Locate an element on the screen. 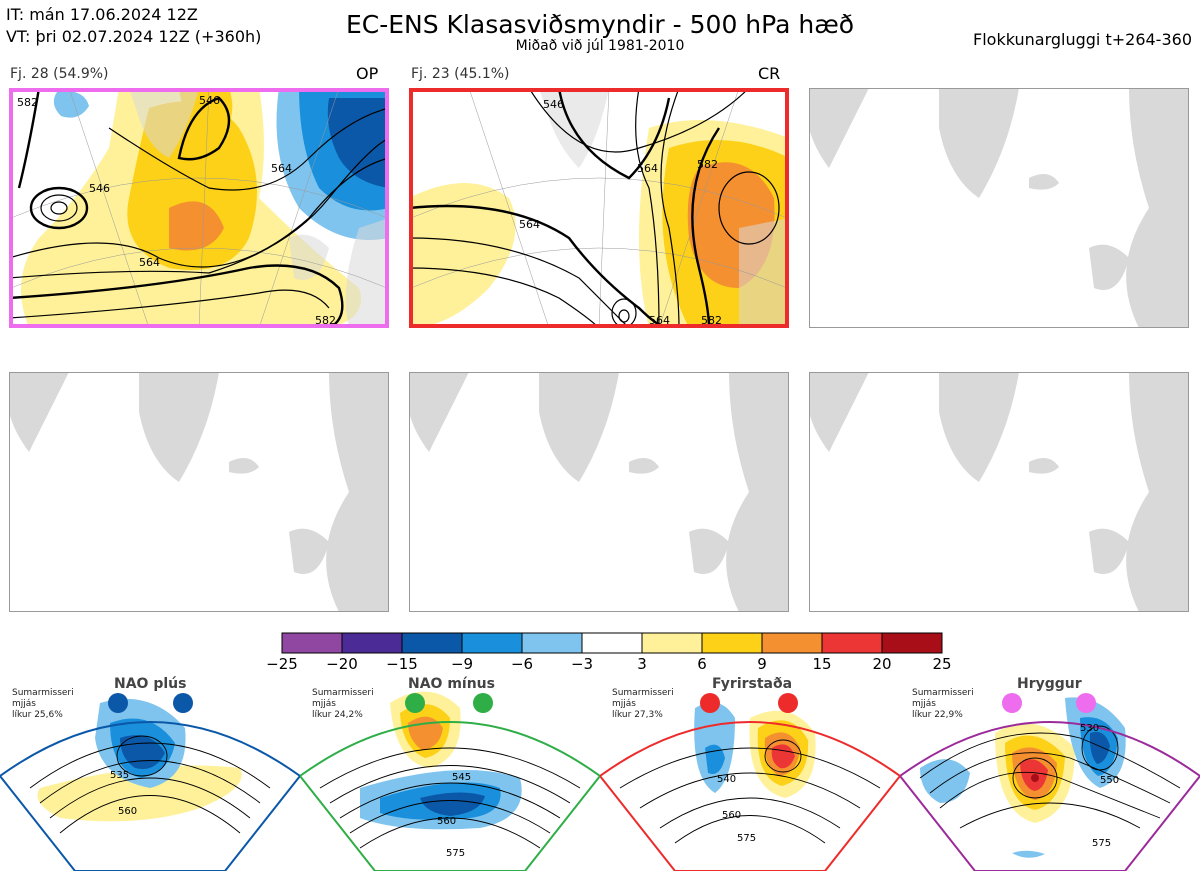  page-title: EC-ENS Klasasviðsmyndir - 500 hPa hæð is located at coordinates (600, 24).